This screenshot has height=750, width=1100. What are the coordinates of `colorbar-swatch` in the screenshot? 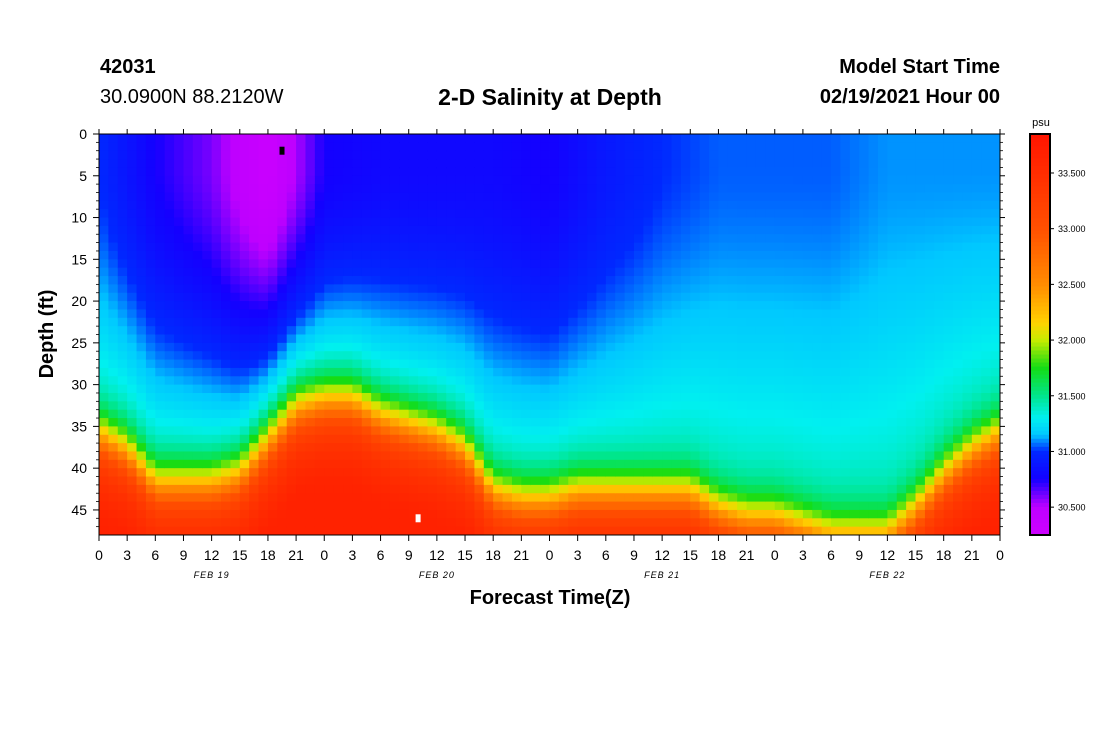 It's located at (1040, 361).